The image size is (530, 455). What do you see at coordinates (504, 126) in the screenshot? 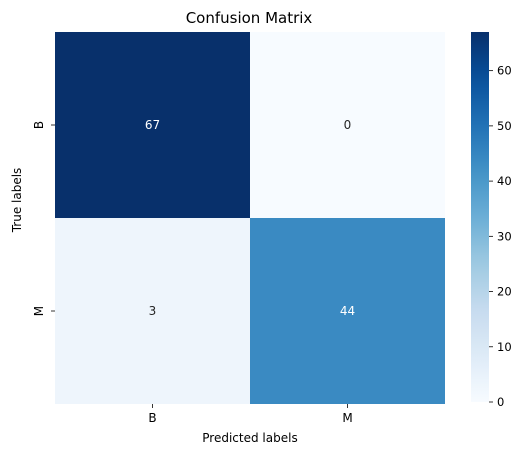
I see `colorbar-tick-label: 50` at bounding box center [504, 126].